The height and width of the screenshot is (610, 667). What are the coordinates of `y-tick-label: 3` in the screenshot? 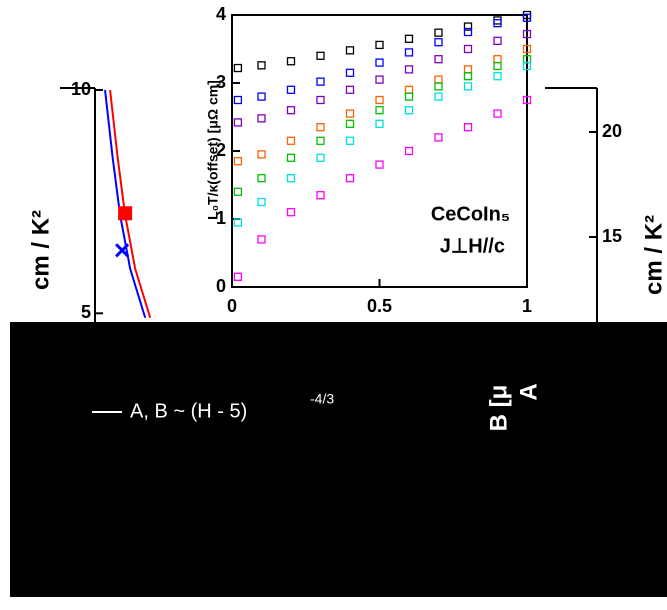 It's located at (221, 82).